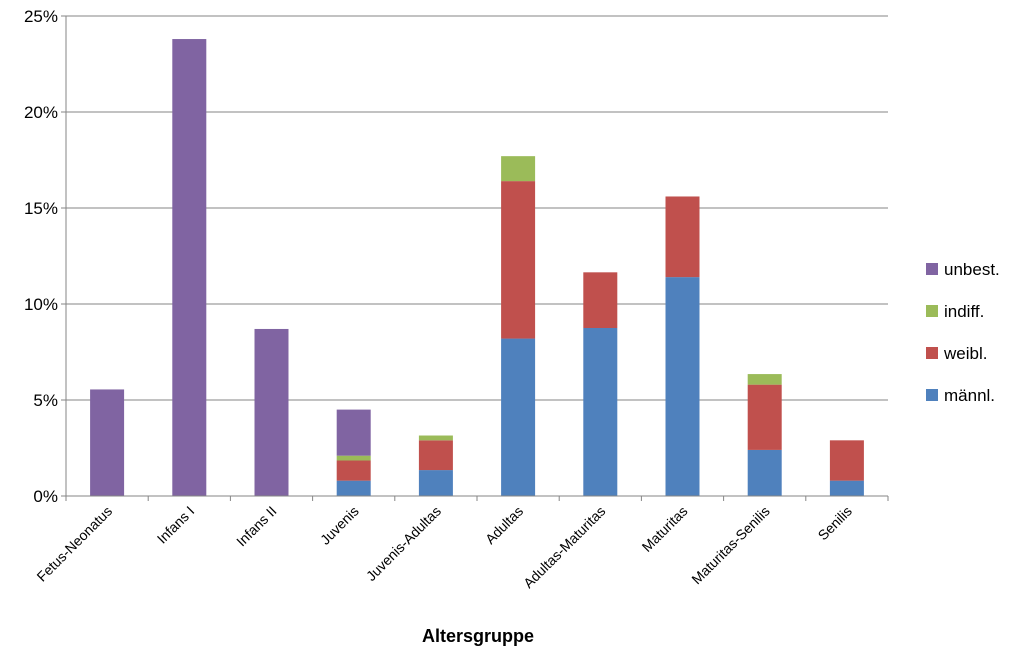 The image size is (1020, 653). What do you see at coordinates (504, 525) in the screenshot?
I see `x-tick-label: Adultas` at bounding box center [504, 525].